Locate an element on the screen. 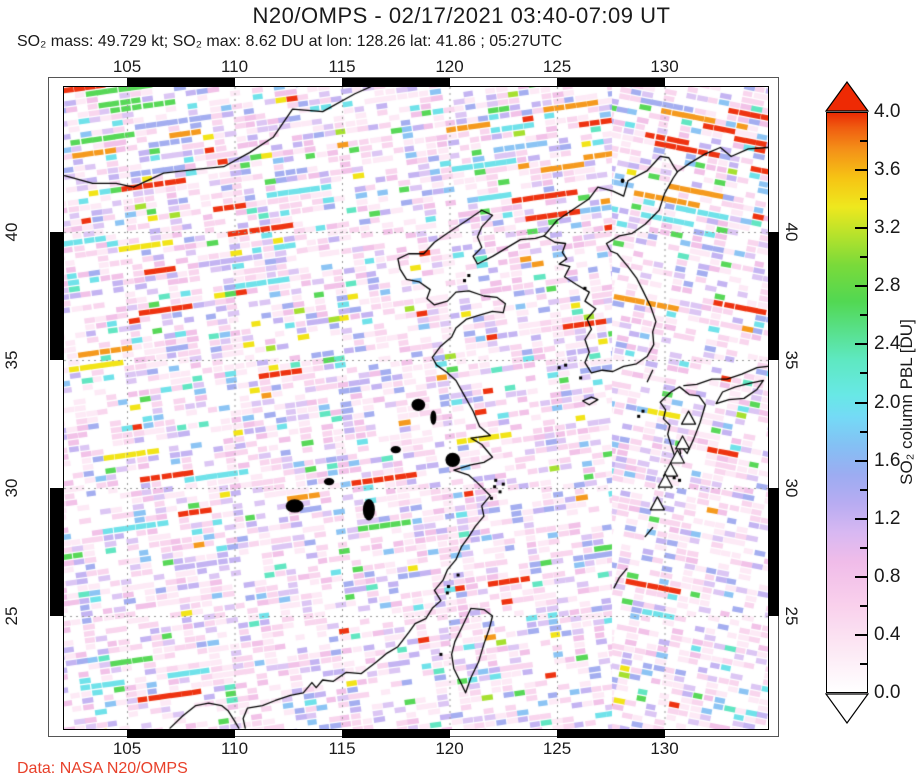 This screenshot has height=783, width=923. colorbar-bottom-arrow is located at coordinates (847, 708).